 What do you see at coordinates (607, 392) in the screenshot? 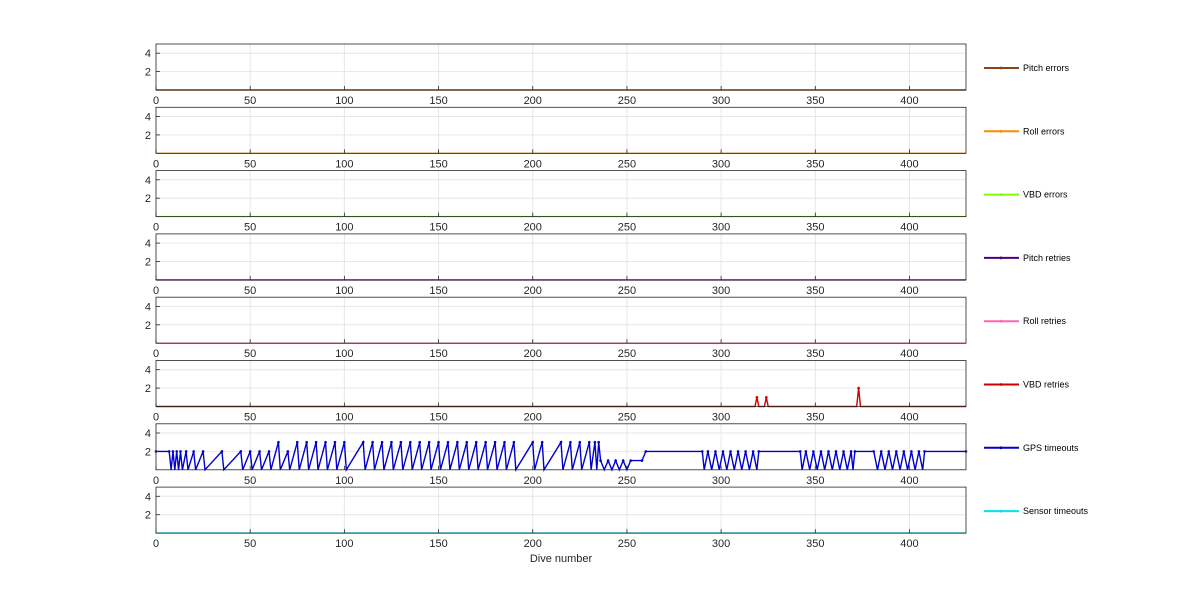
I see `subplot-vbd-retries: 0 50 100 150 200 250 300 350 400 2 4 VBD retries` at bounding box center [607, 392].